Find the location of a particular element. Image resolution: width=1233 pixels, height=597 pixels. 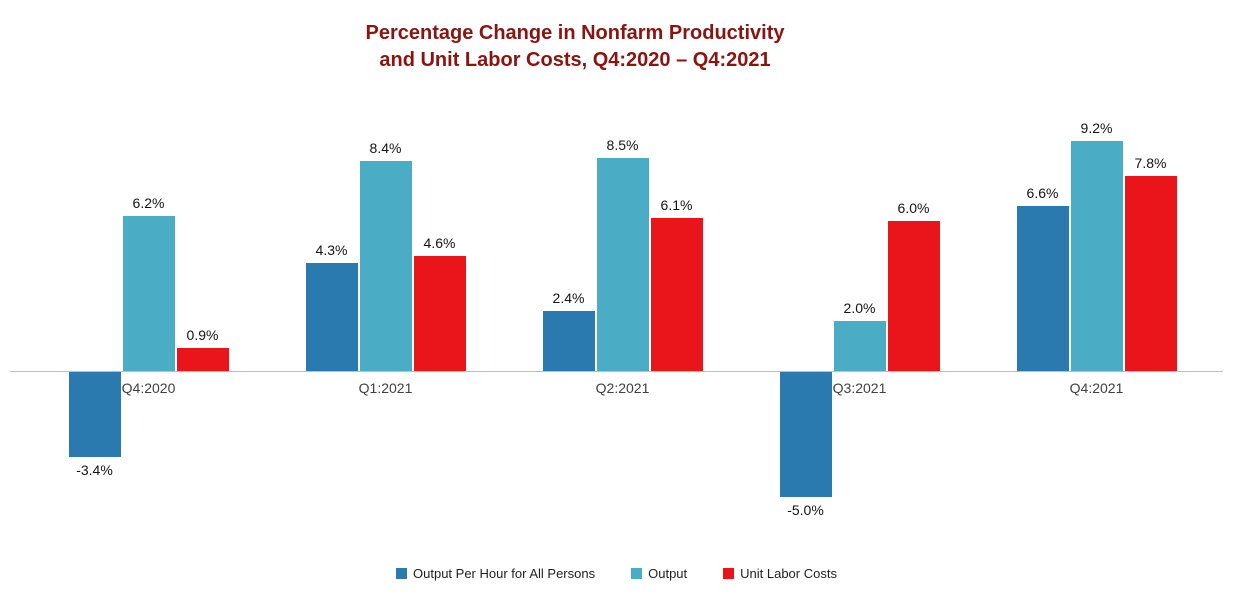

data-label: 2.0% is located at coordinates (859, 308).